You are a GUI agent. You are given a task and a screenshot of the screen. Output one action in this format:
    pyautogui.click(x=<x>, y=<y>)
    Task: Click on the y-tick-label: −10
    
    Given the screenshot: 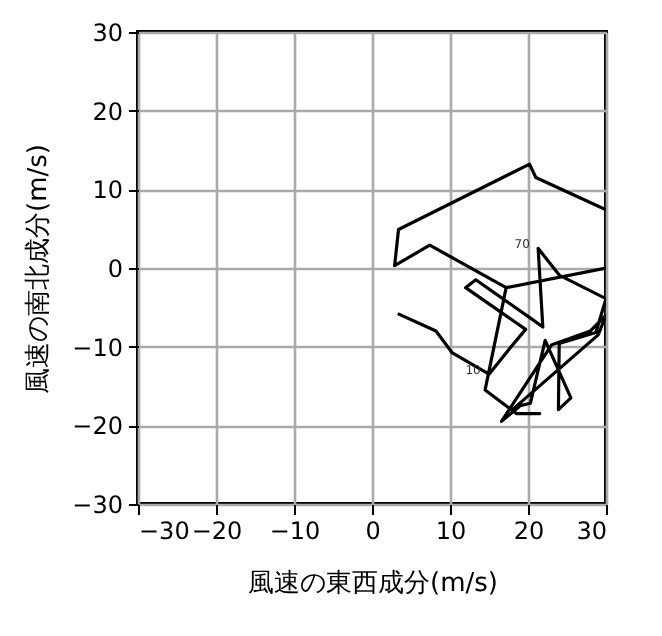 What is the action you would take?
    pyautogui.click(x=97, y=347)
    